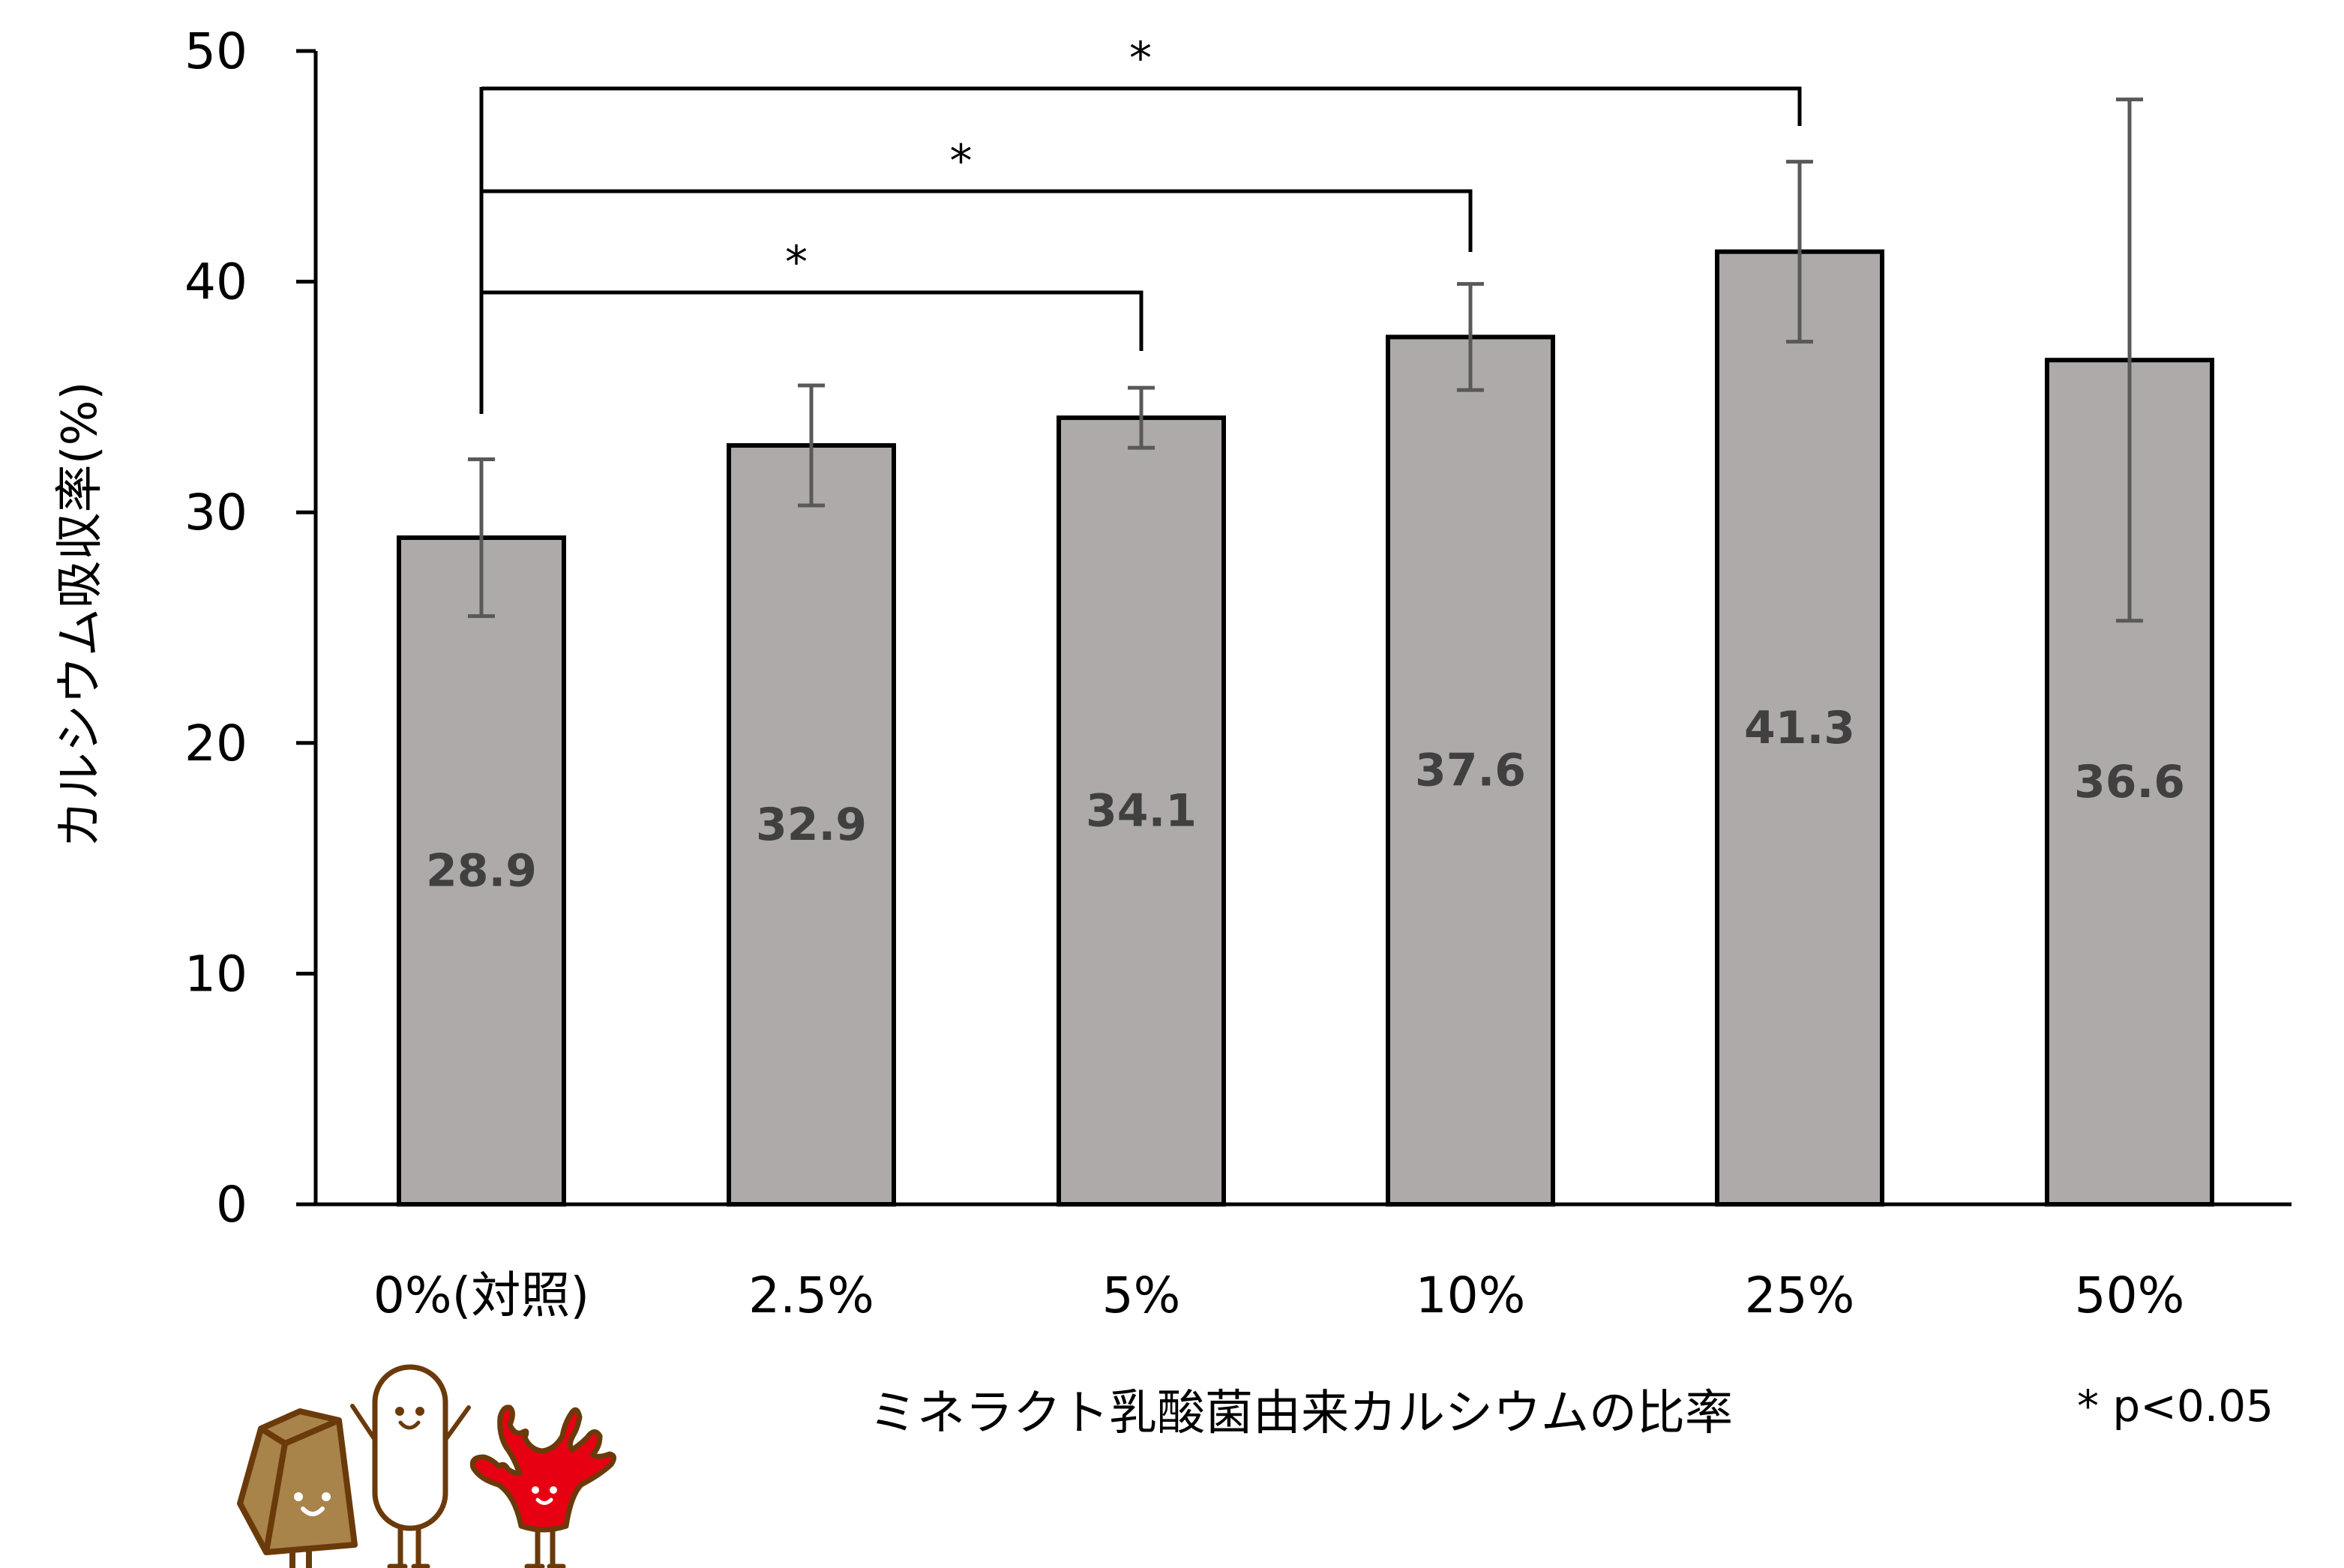 Image resolution: width=2344 pixels, height=1568 pixels. What do you see at coordinates (1141, 1295) in the screenshot?
I see `x-tick-label: 5%` at bounding box center [1141, 1295].